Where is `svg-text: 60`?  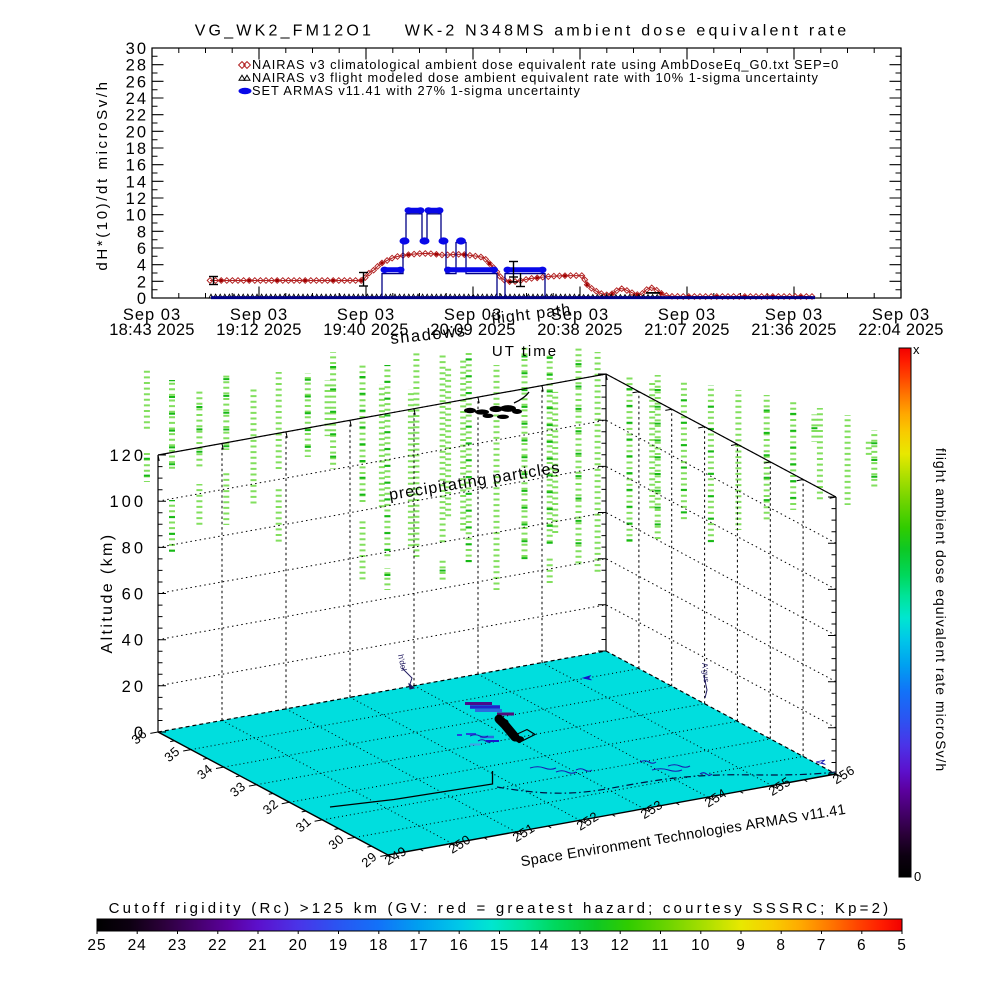
svg-text: 60 is located at coordinates (134, 595).